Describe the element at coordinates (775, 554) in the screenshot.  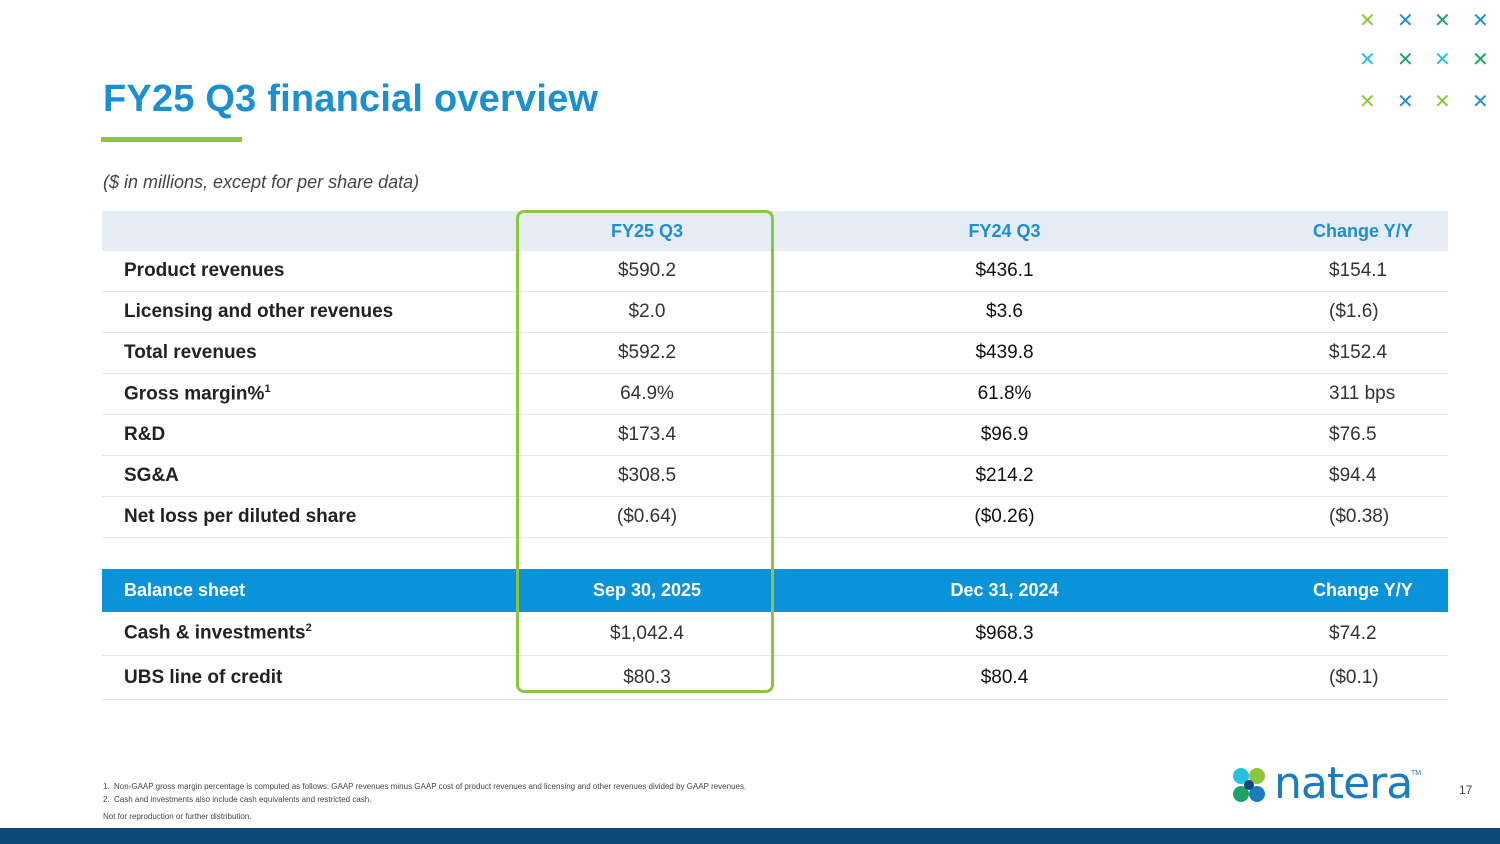
I see `table-spacer` at that location.